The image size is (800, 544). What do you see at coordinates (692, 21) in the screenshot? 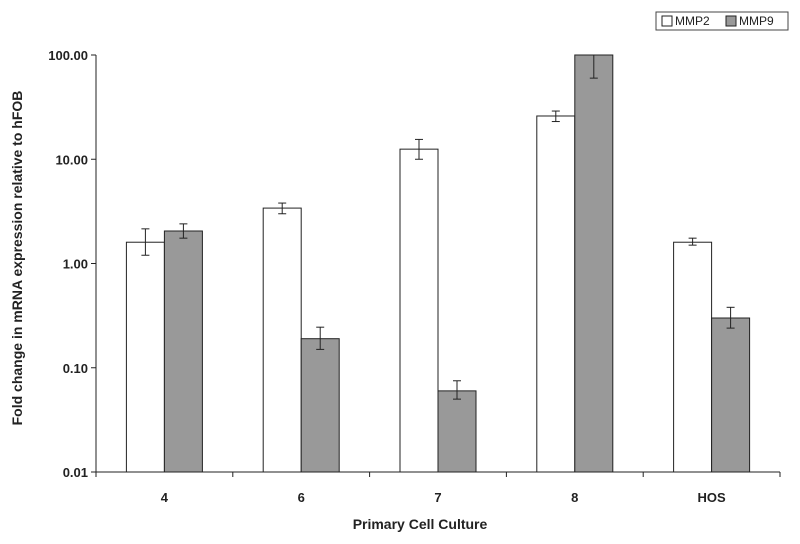
I see `legend-label-mmp2: MMP2` at bounding box center [692, 21].